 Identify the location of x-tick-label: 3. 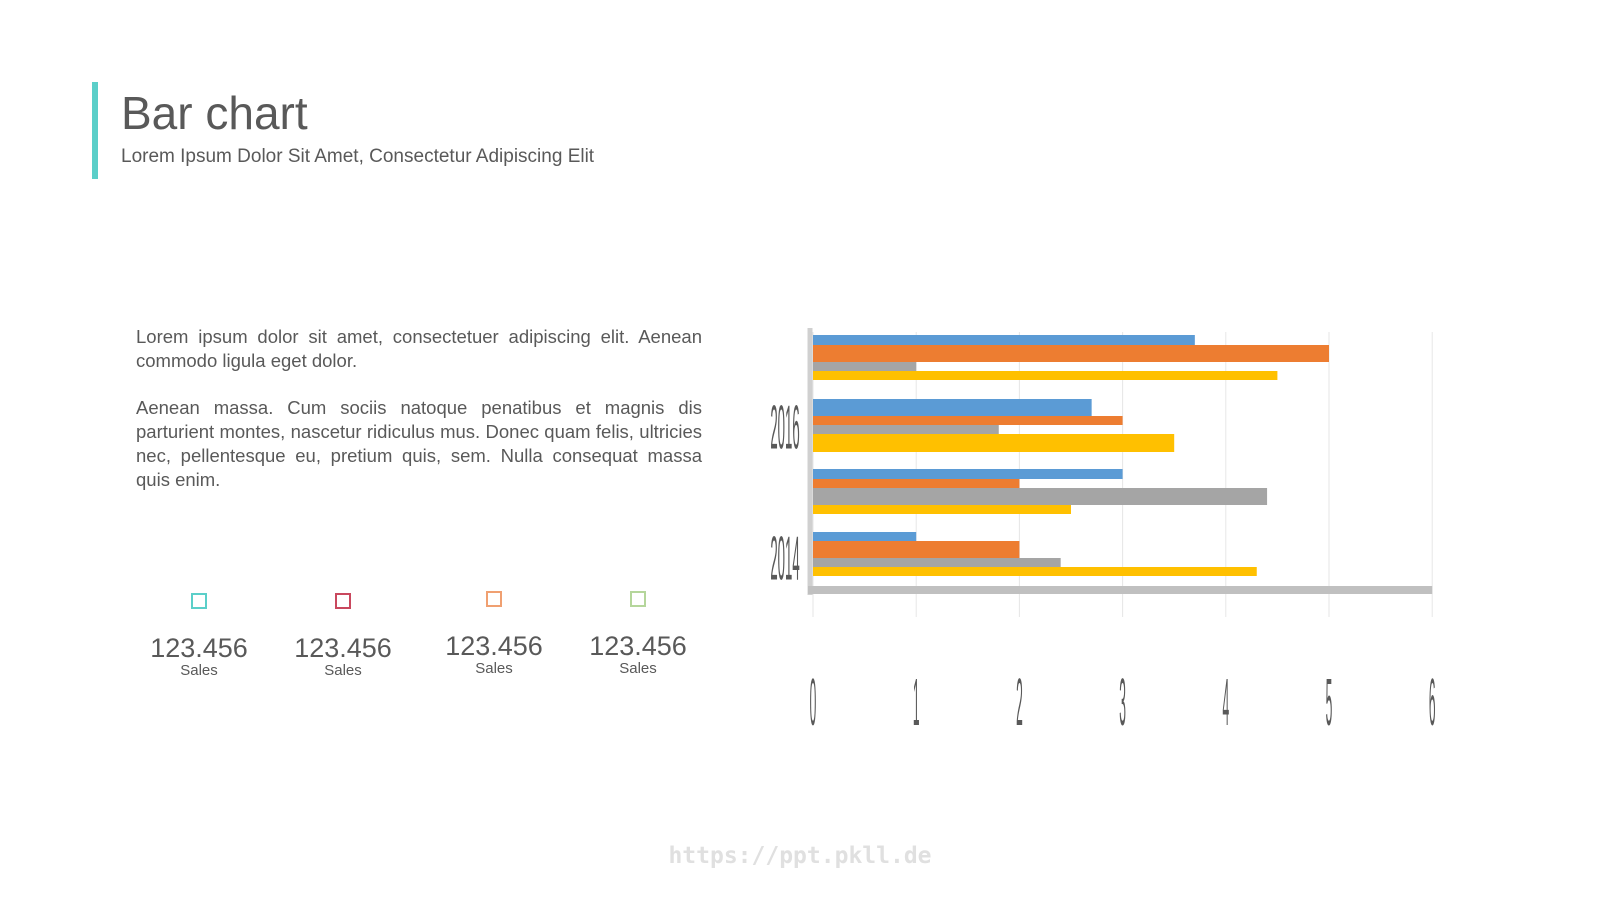
(1122, 702).